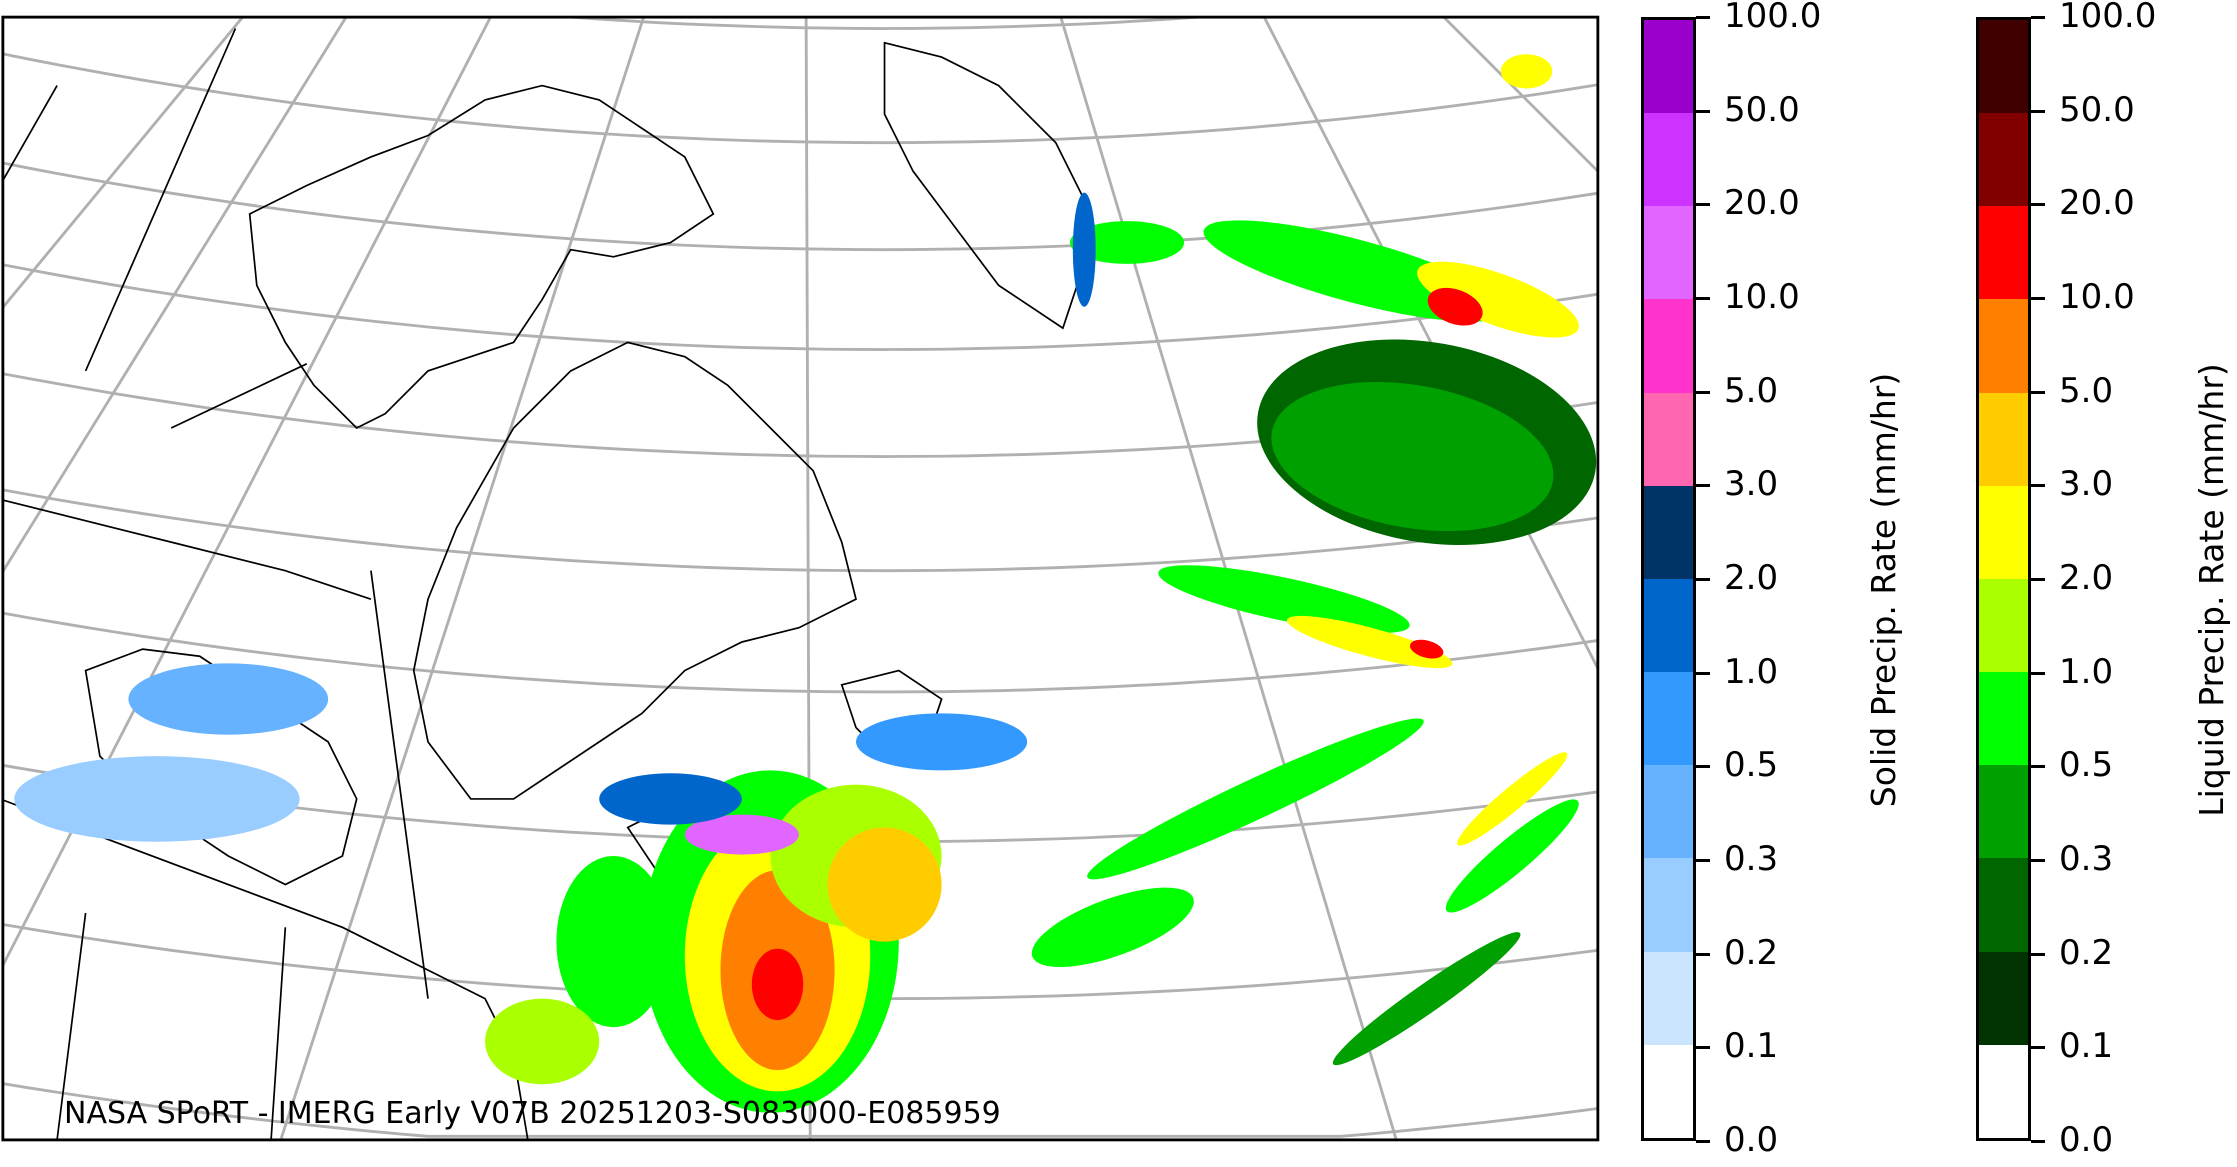 The height and width of the screenshot is (1167, 2237). What do you see at coordinates (2211, 590) in the screenshot?
I see `liquid-precip-label: Liquid Precip. Rate (mm/hr)` at bounding box center [2211, 590].